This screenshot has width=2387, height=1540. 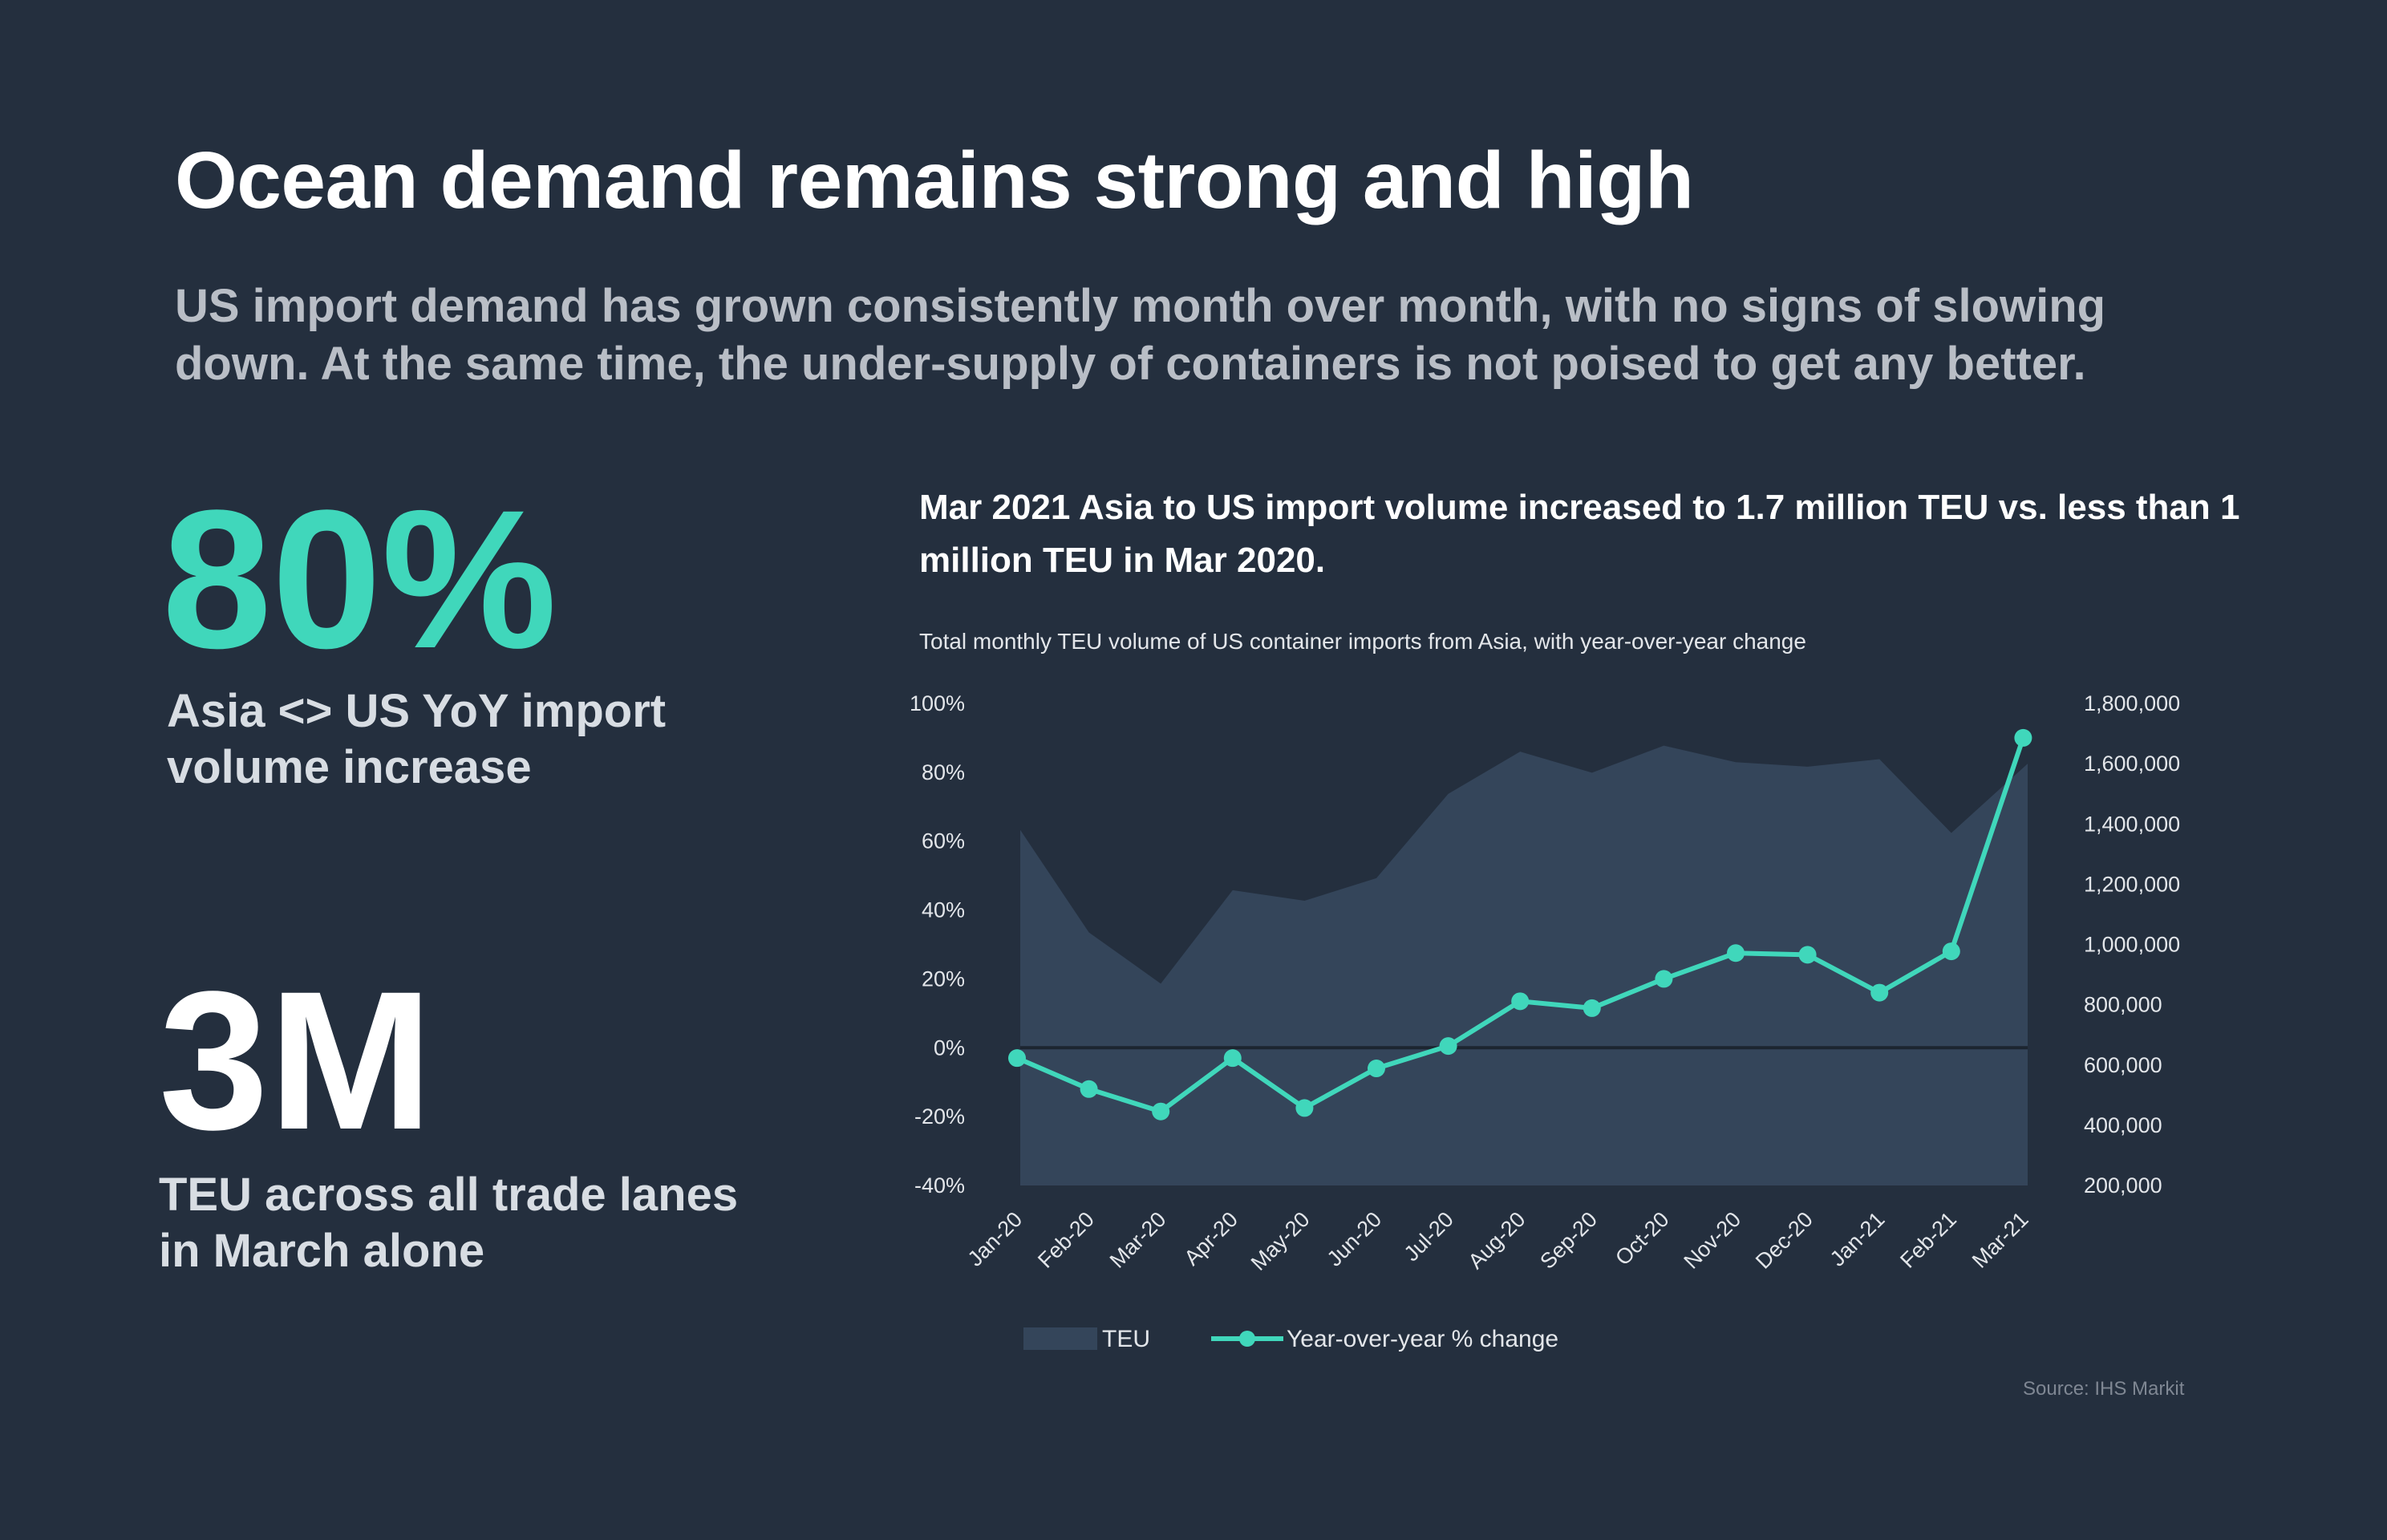 What do you see at coordinates (995, 1239) in the screenshot?
I see `x-tick-label: Jan-20` at bounding box center [995, 1239].